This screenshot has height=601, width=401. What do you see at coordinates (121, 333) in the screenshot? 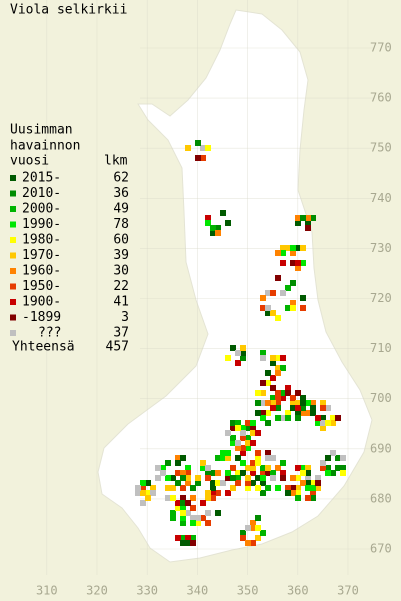
I see `legend-count: 37` at bounding box center [121, 333].